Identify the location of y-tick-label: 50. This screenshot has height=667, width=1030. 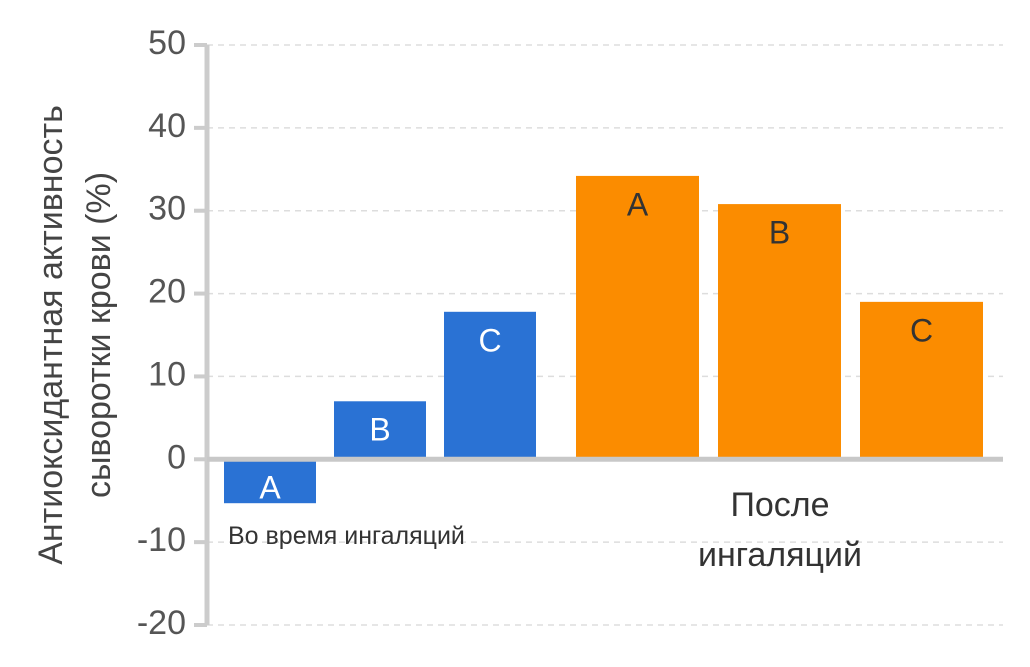
(167, 43).